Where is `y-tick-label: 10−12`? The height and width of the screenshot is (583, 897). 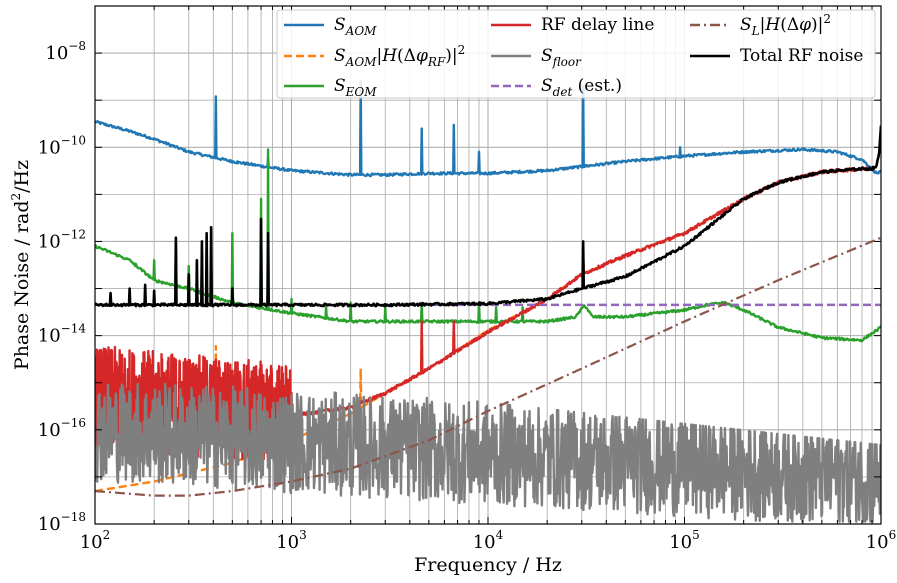
y-tick-label: 10−12 is located at coordinates (62, 239).